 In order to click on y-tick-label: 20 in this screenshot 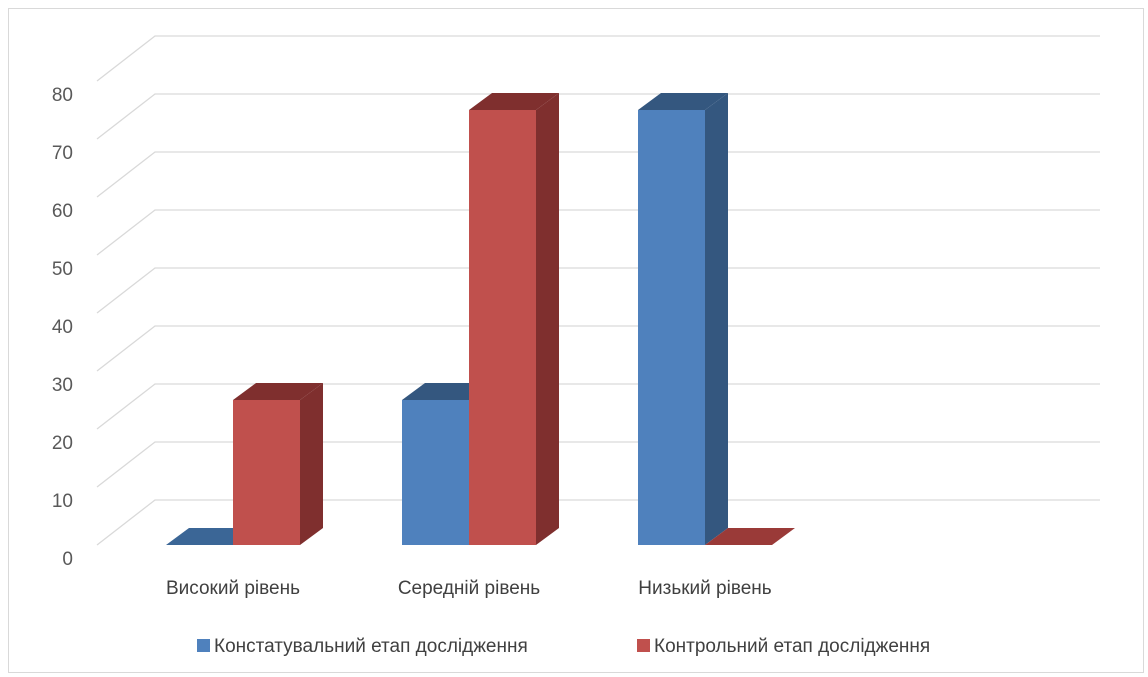, I will do `click(62, 443)`.